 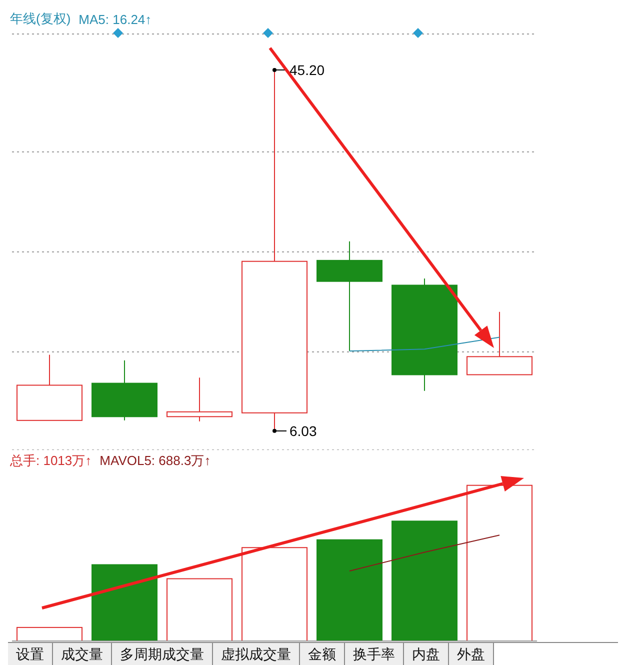 What do you see at coordinates (82, 654) in the screenshot?
I see `text: 成交量` at bounding box center [82, 654].